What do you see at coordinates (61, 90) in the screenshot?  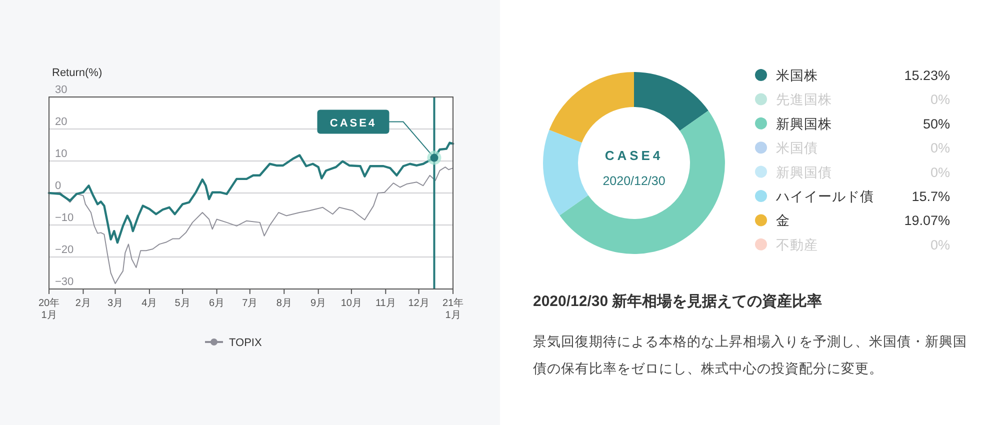 I see `y-tick-label: 30` at bounding box center [61, 90].